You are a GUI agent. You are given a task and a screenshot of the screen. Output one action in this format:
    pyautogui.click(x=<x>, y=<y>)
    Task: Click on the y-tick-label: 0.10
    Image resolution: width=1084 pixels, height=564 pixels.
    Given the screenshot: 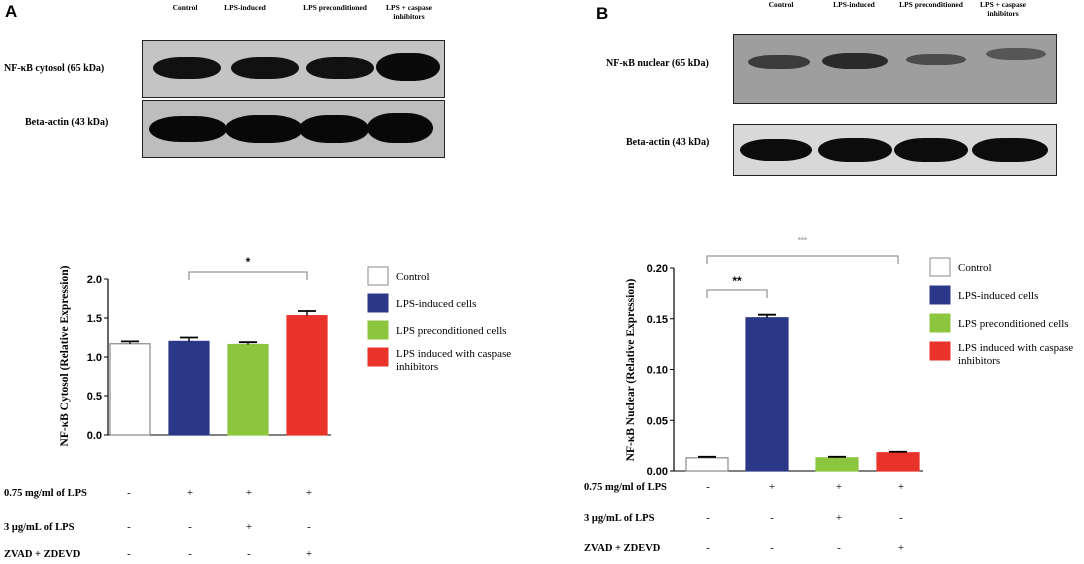 What is the action you would take?
    pyautogui.click(x=657, y=371)
    